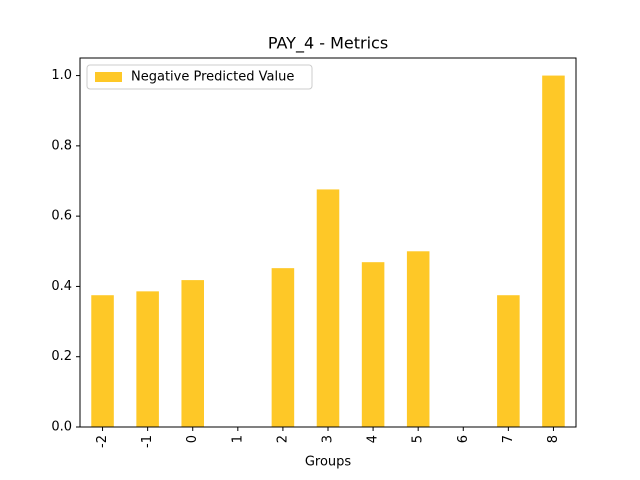 This screenshot has width=640, height=480. I want to click on x-tick-label: 1, so click(237, 439).